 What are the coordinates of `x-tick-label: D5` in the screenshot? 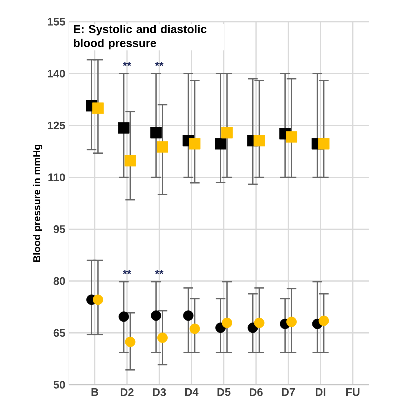 It's located at (224, 392).